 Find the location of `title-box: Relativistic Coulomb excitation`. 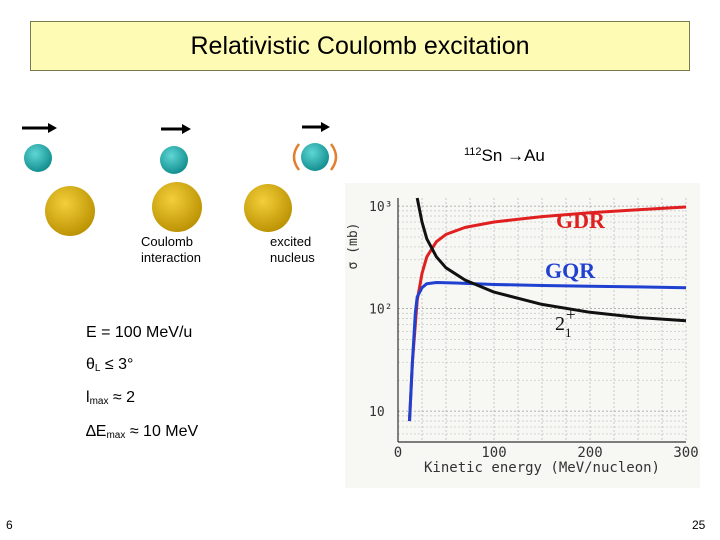

title-box: Relativistic Coulomb excitation is located at coordinates (360, 46).